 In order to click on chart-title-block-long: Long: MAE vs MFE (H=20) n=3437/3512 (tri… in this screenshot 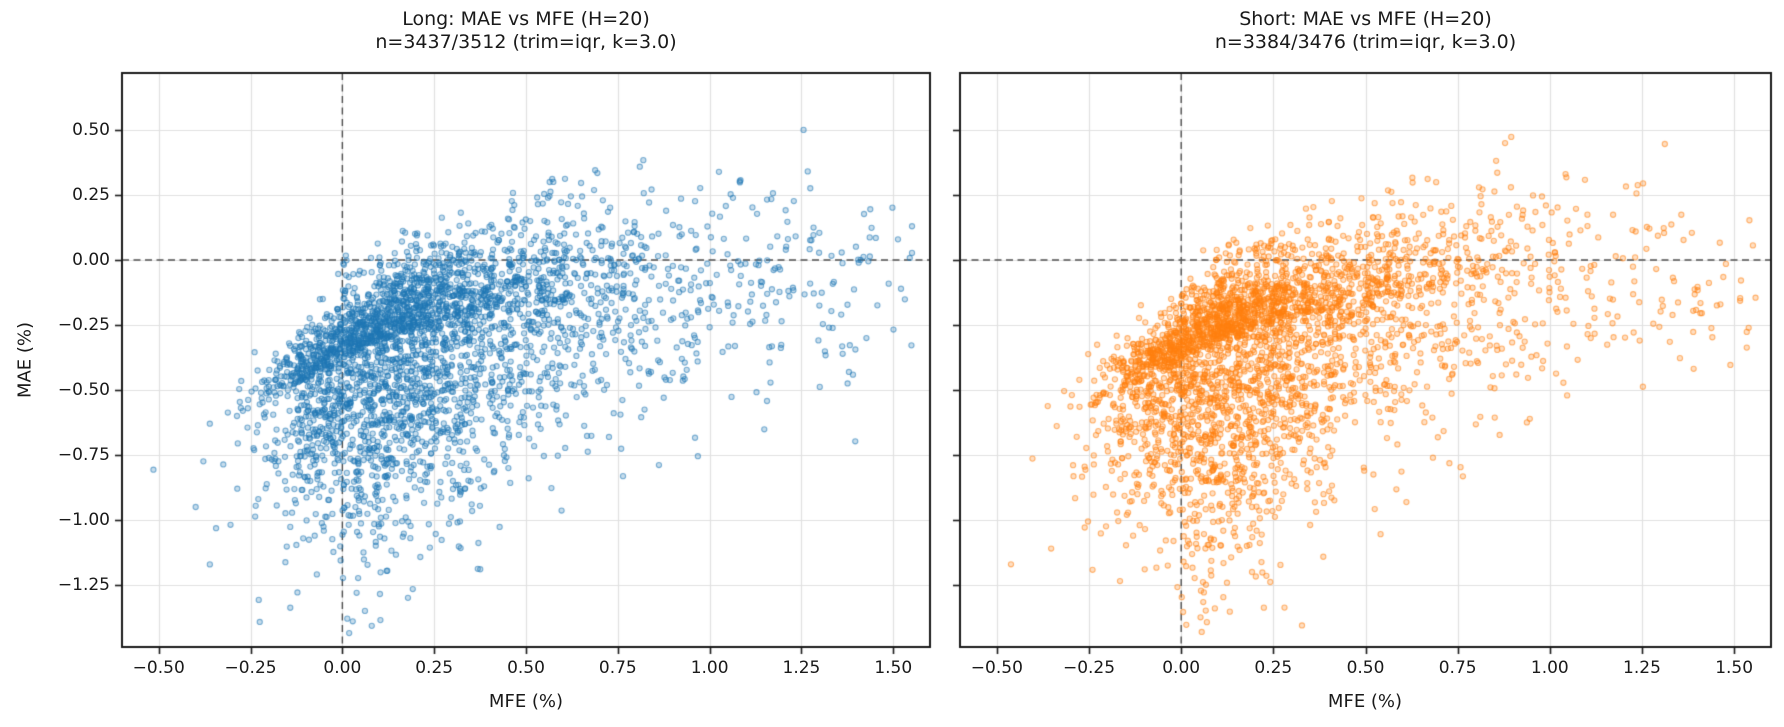, I will do `click(526, 31)`.